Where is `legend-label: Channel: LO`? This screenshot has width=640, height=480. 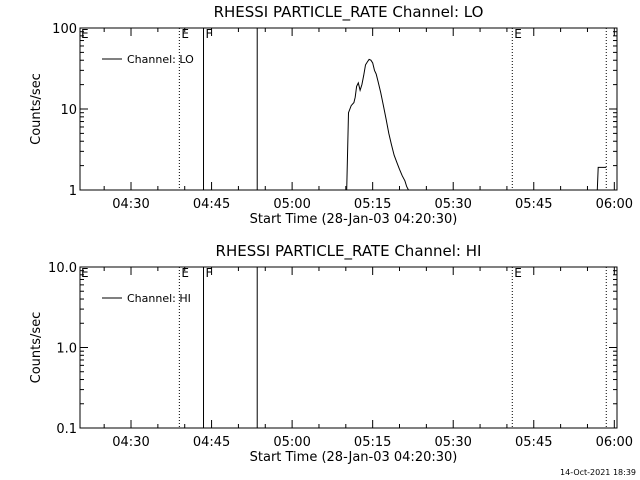 legend-label: Channel: LO is located at coordinates (160, 59).